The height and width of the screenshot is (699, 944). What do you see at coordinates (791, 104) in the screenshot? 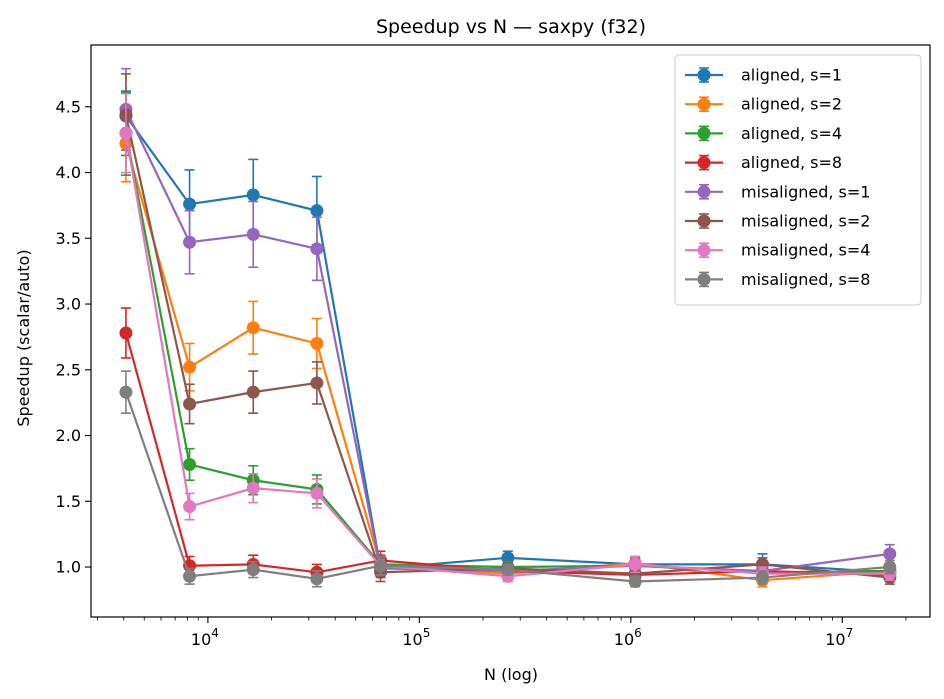
I see `legend-label: aligned, s=2` at bounding box center [791, 104].